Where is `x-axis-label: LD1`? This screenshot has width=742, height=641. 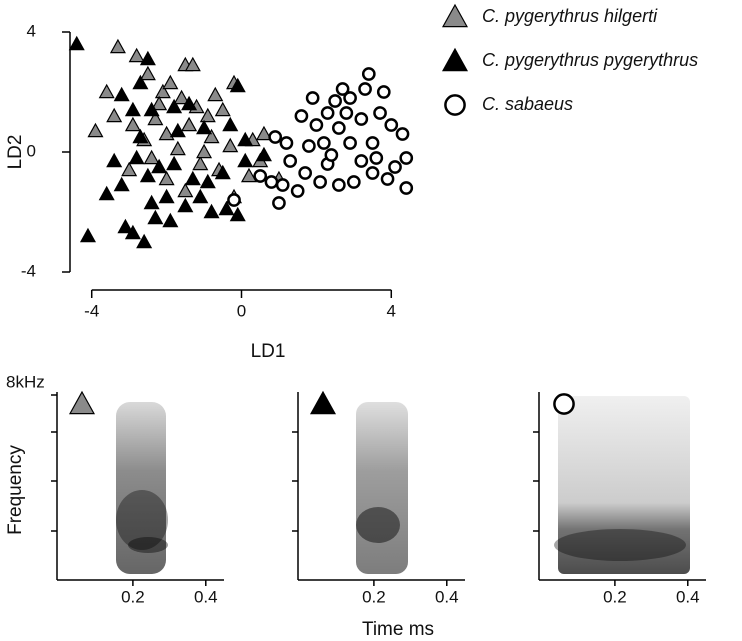
x-axis-label: LD1 is located at coordinates (268, 351).